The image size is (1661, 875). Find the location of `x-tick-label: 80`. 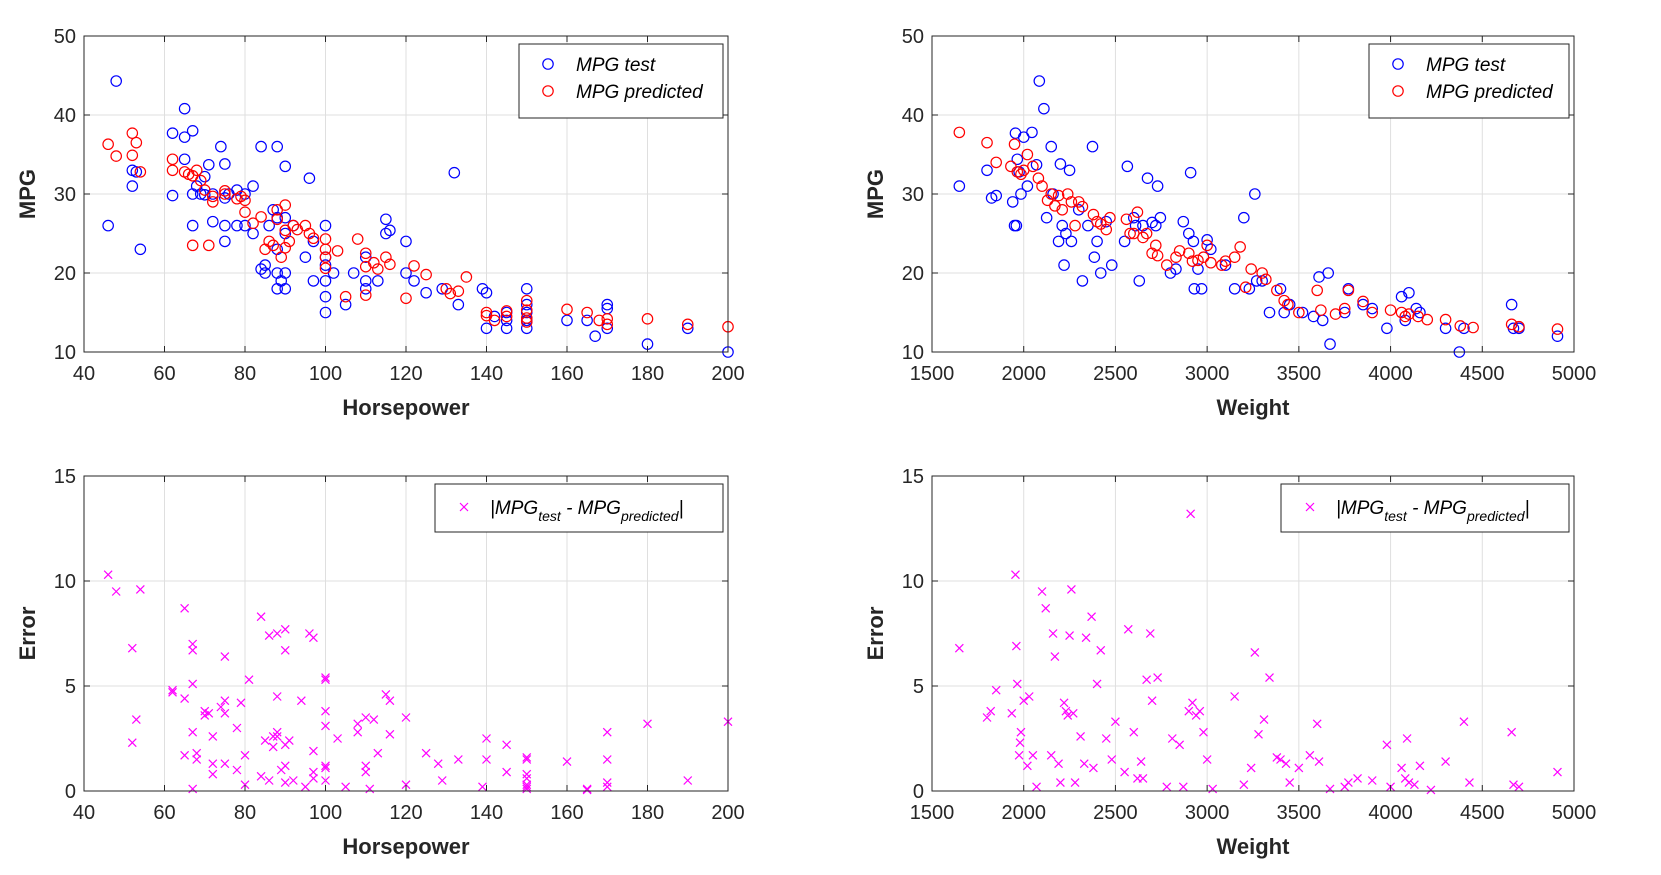

x-tick-label: 80 is located at coordinates (245, 813).